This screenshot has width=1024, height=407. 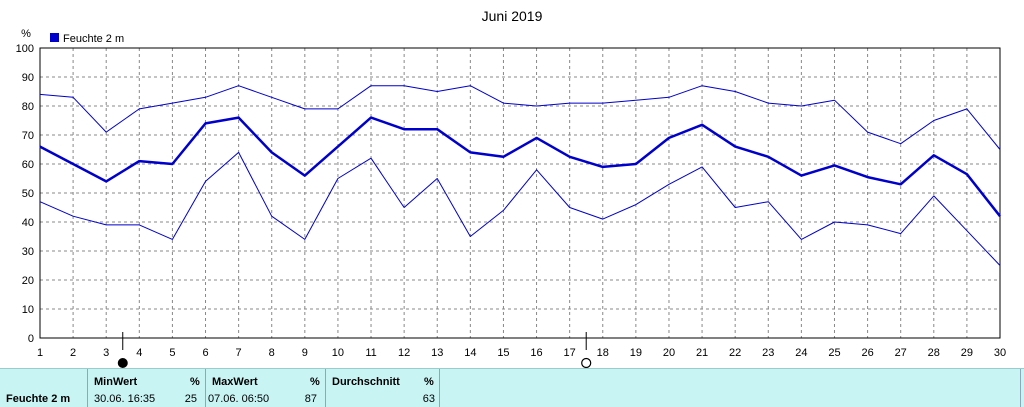 What do you see at coordinates (512, 16) in the screenshot?
I see `chart-title: Juni 2019` at bounding box center [512, 16].